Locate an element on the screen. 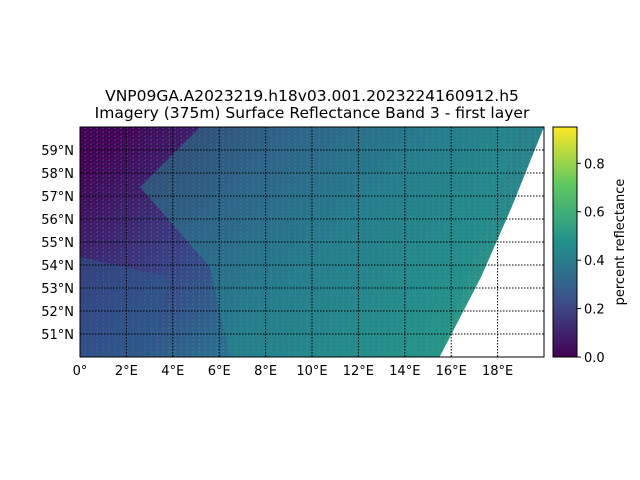 The width and height of the screenshot is (640, 480). x-tick-label: 2°E is located at coordinates (126, 371).